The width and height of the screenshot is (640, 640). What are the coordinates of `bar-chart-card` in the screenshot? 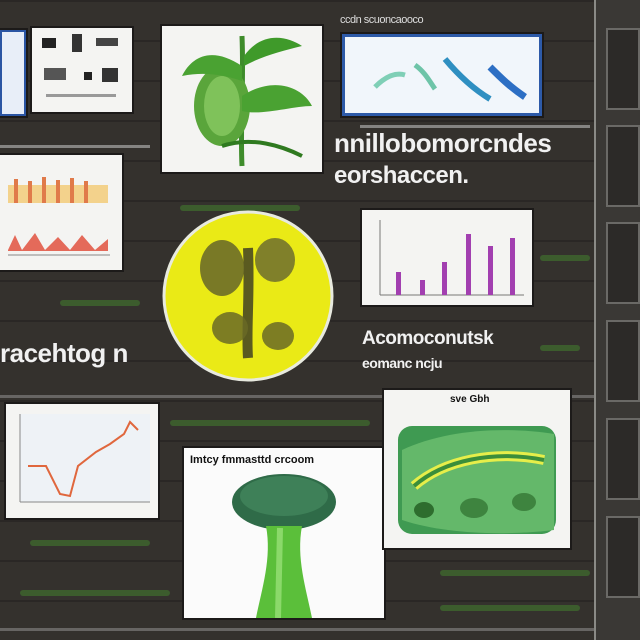 It's located at (61, 212).